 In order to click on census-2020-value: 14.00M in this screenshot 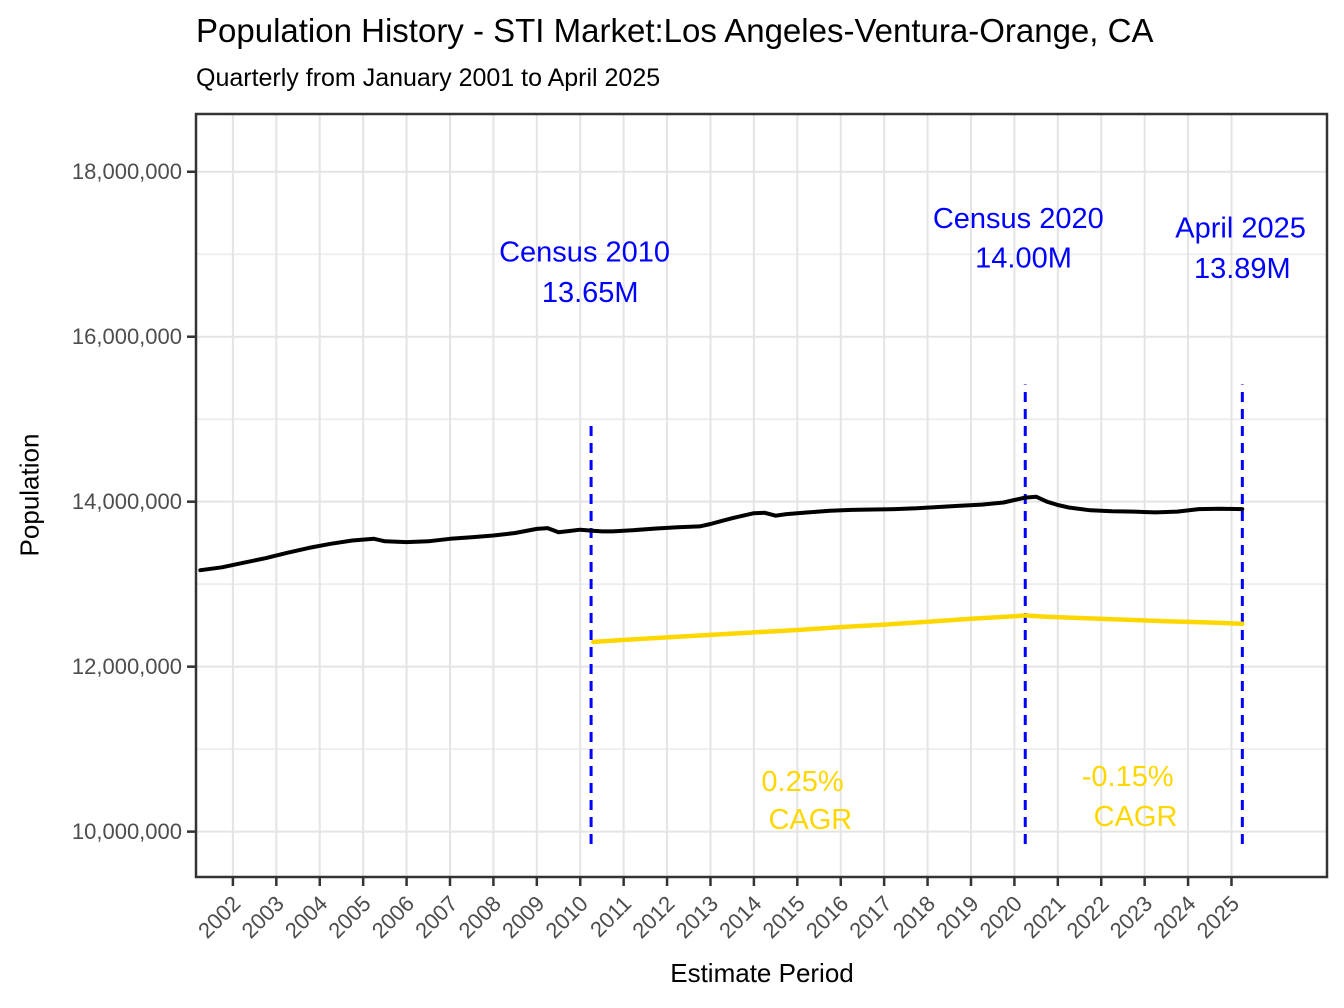, I will do `click(1023, 258)`.